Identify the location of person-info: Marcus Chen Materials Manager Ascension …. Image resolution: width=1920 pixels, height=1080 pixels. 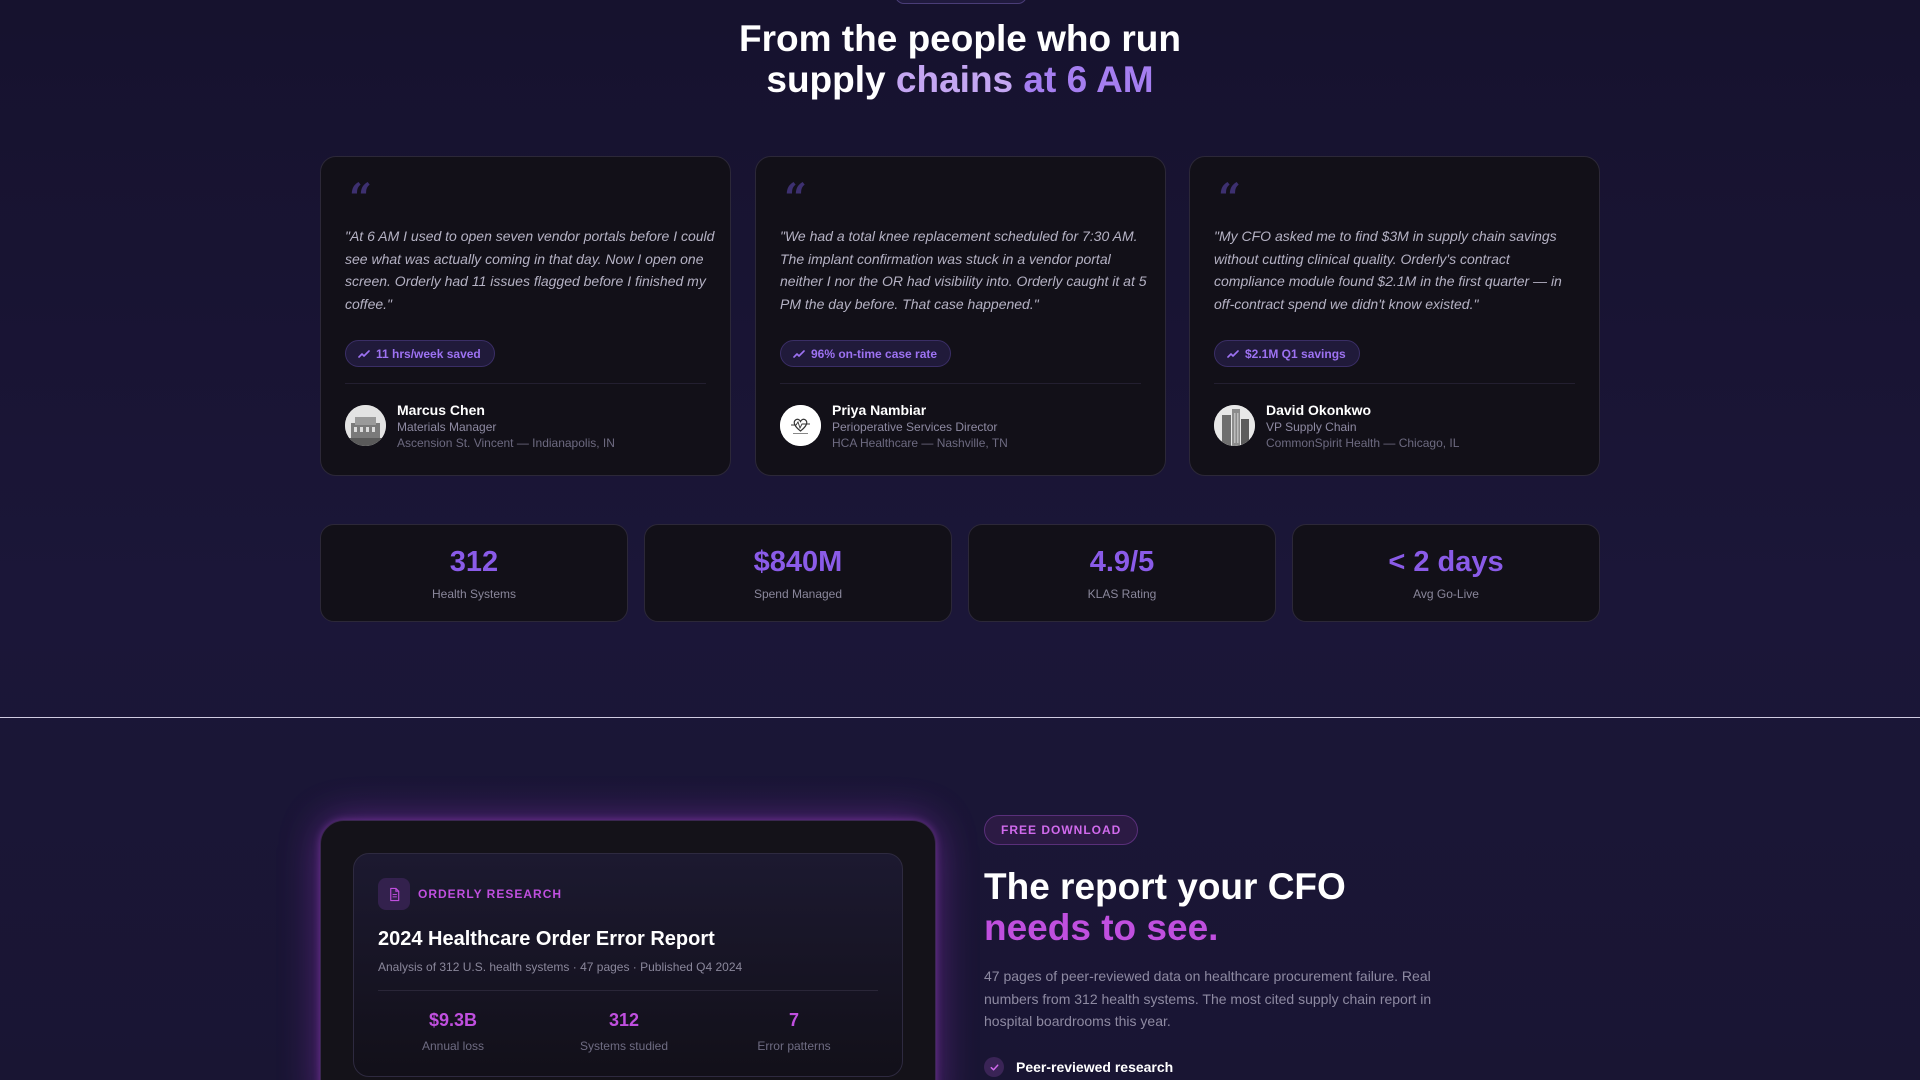
(506, 426).